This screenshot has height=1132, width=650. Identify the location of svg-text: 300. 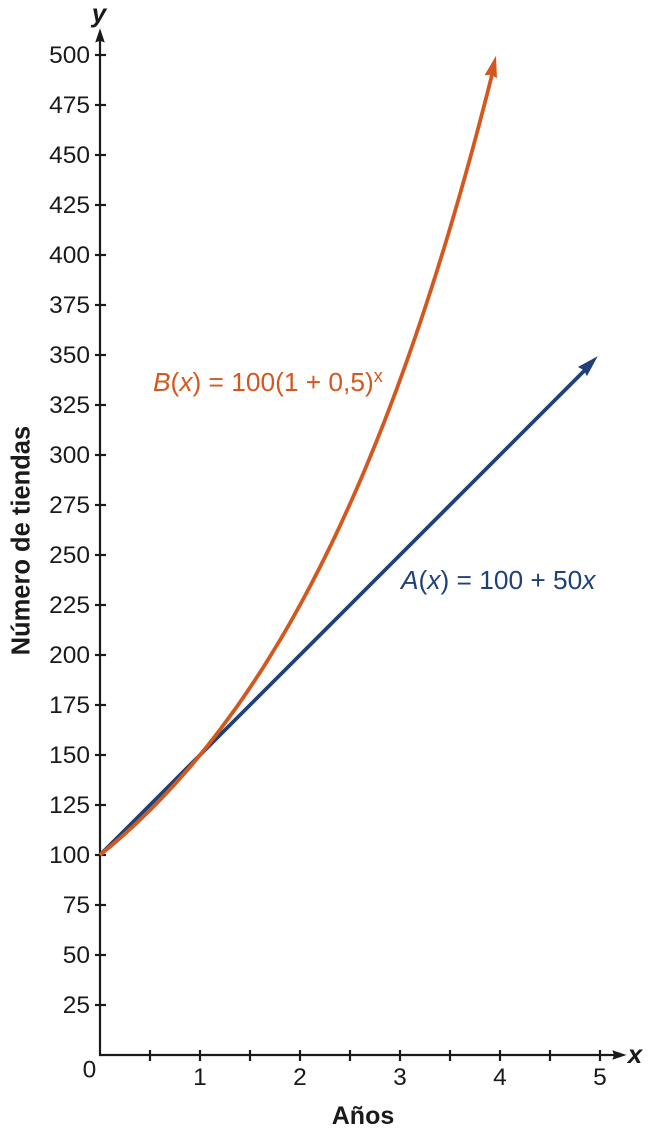
(69, 455).